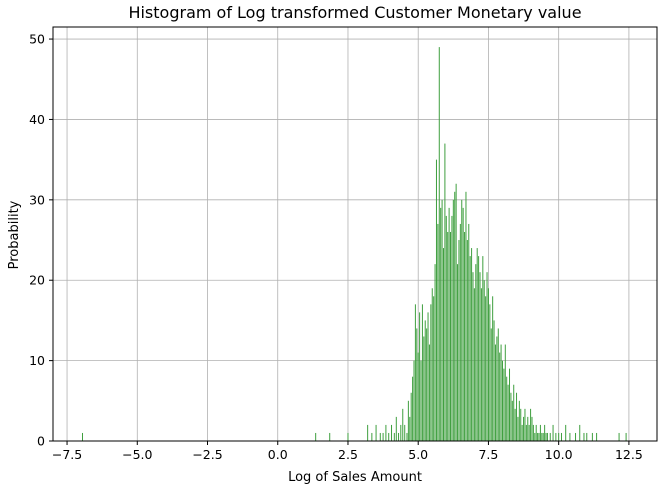  What do you see at coordinates (207, 454) in the screenshot?
I see `x-tick-label: −2.5` at bounding box center [207, 454].